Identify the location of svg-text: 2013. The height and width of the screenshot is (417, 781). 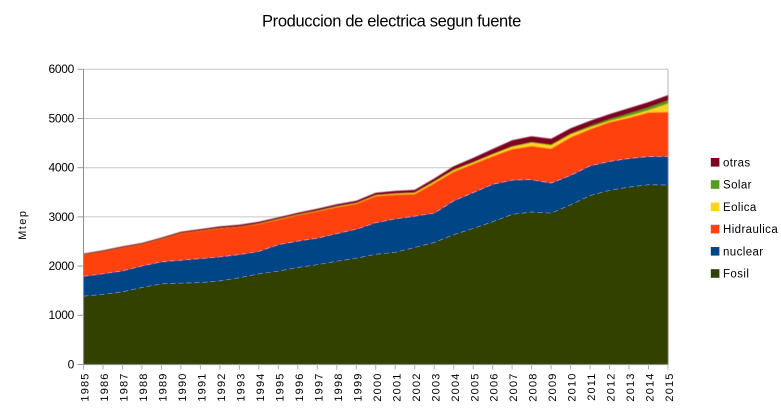
(631, 387).